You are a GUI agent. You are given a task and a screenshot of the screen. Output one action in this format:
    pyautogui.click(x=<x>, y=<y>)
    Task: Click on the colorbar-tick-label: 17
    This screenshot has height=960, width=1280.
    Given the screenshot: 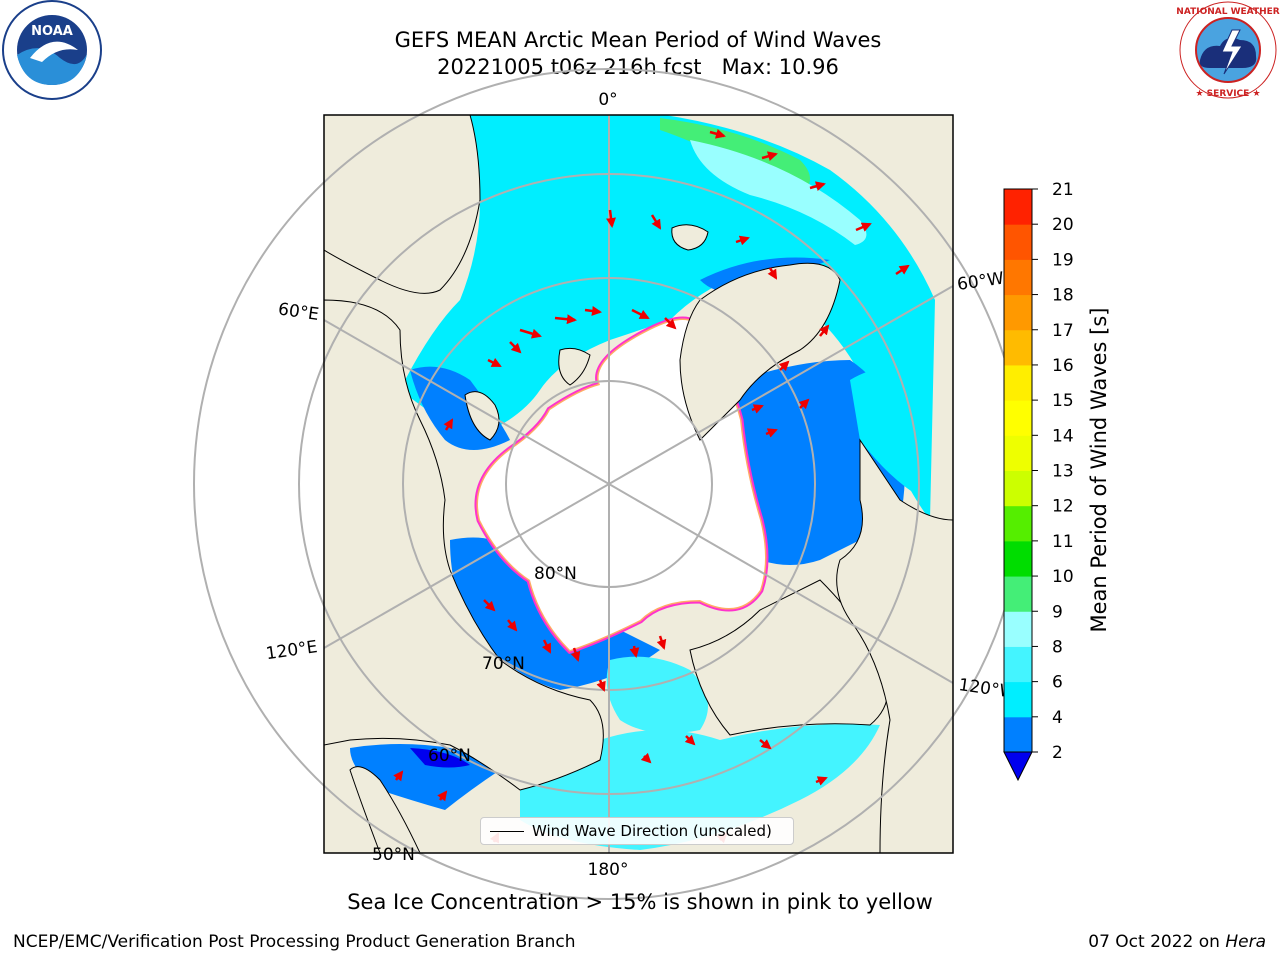 What is the action you would take?
    pyautogui.click(x=1063, y=331)
    